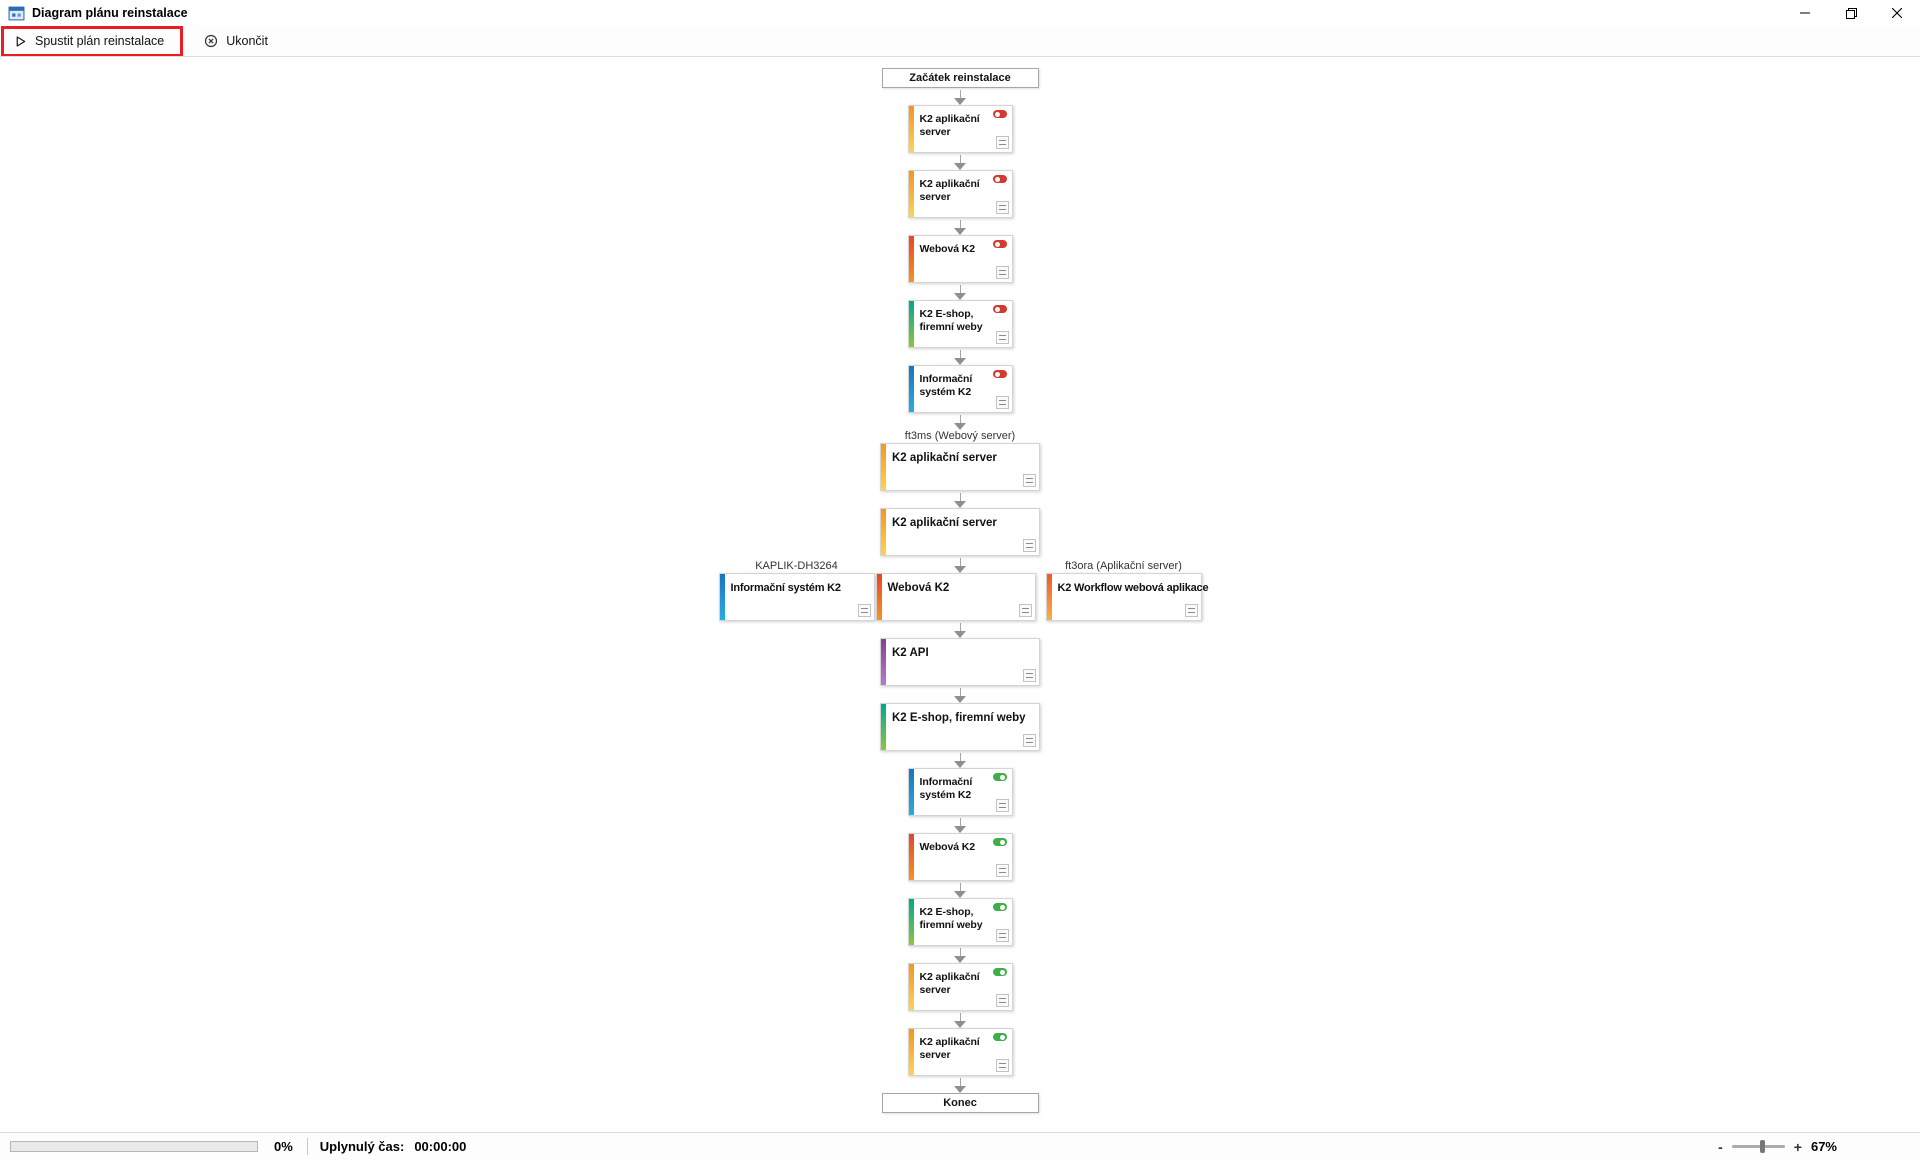 This screenshot has width=1920, height=1160. What do you see at coordinates (1851, 13) in the screenshot?
I see `maximize-restore-button` at bounding box center [1851, 13].